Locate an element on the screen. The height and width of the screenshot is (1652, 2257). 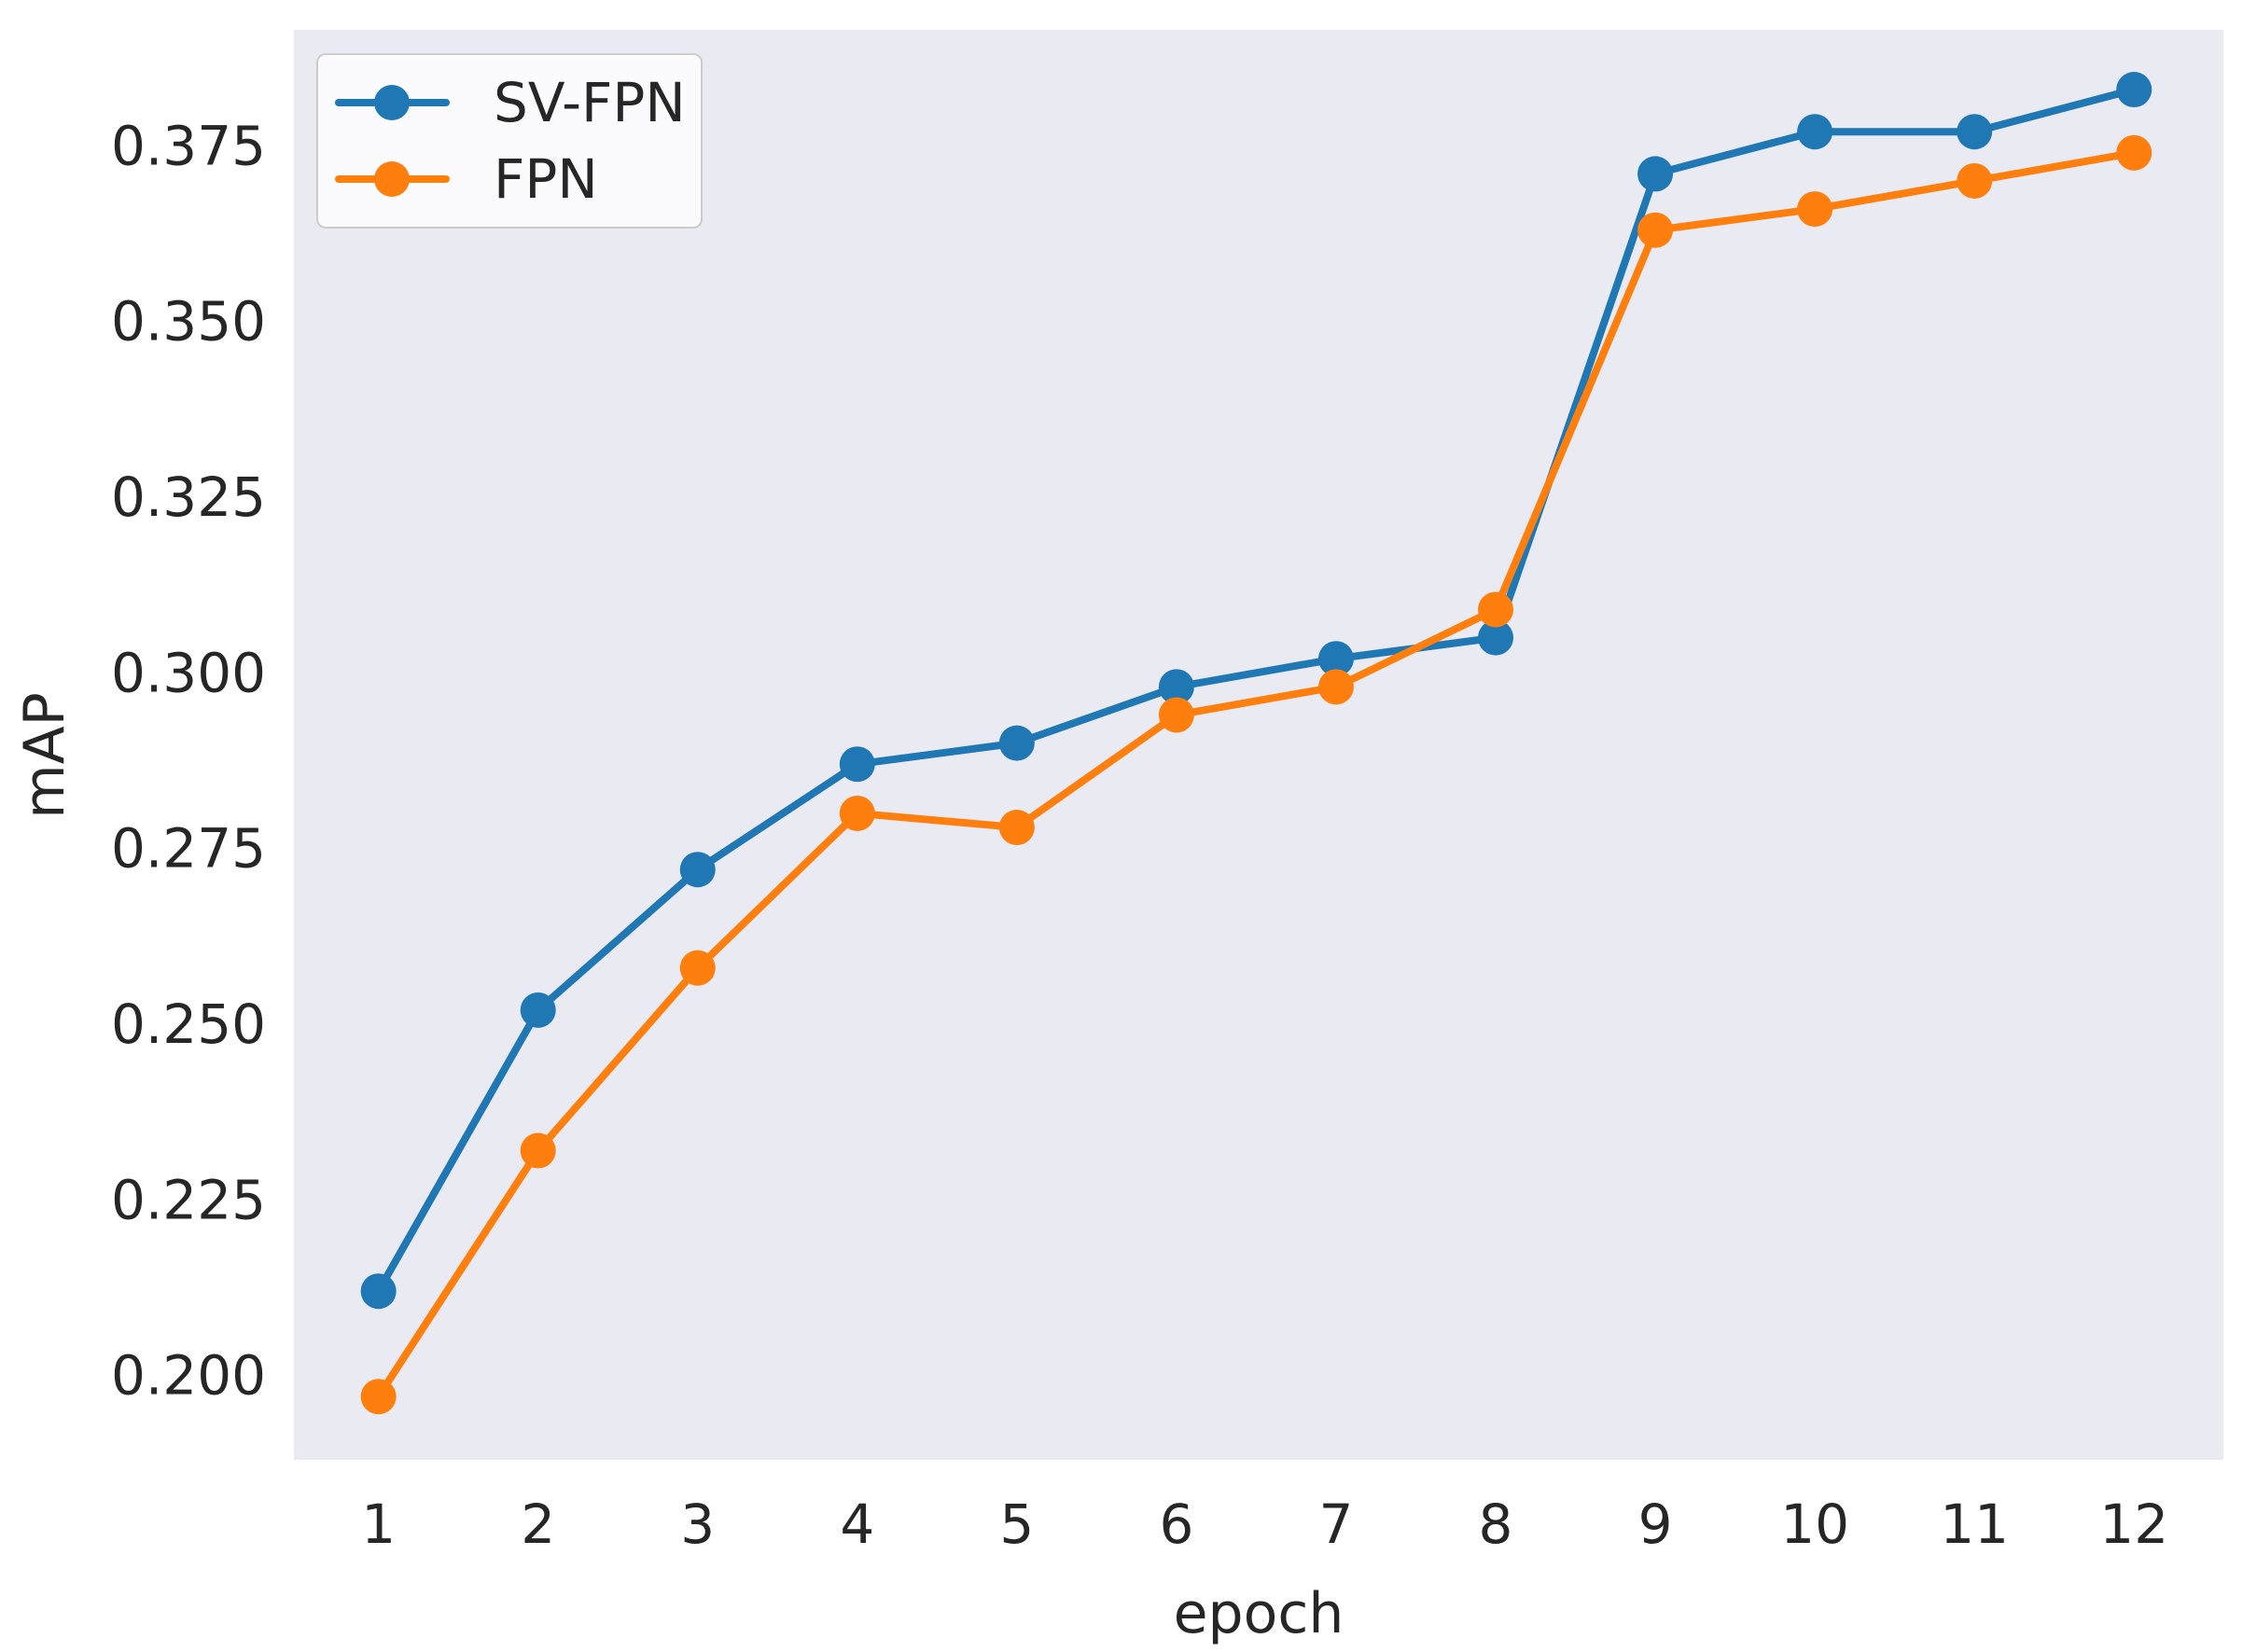
y-axis-label: mAP is located at coordinates (44, 756).